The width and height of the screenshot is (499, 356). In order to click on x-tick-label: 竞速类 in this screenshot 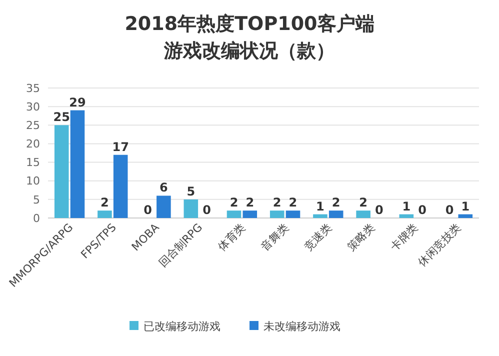, I will do `click(318, 237)`.